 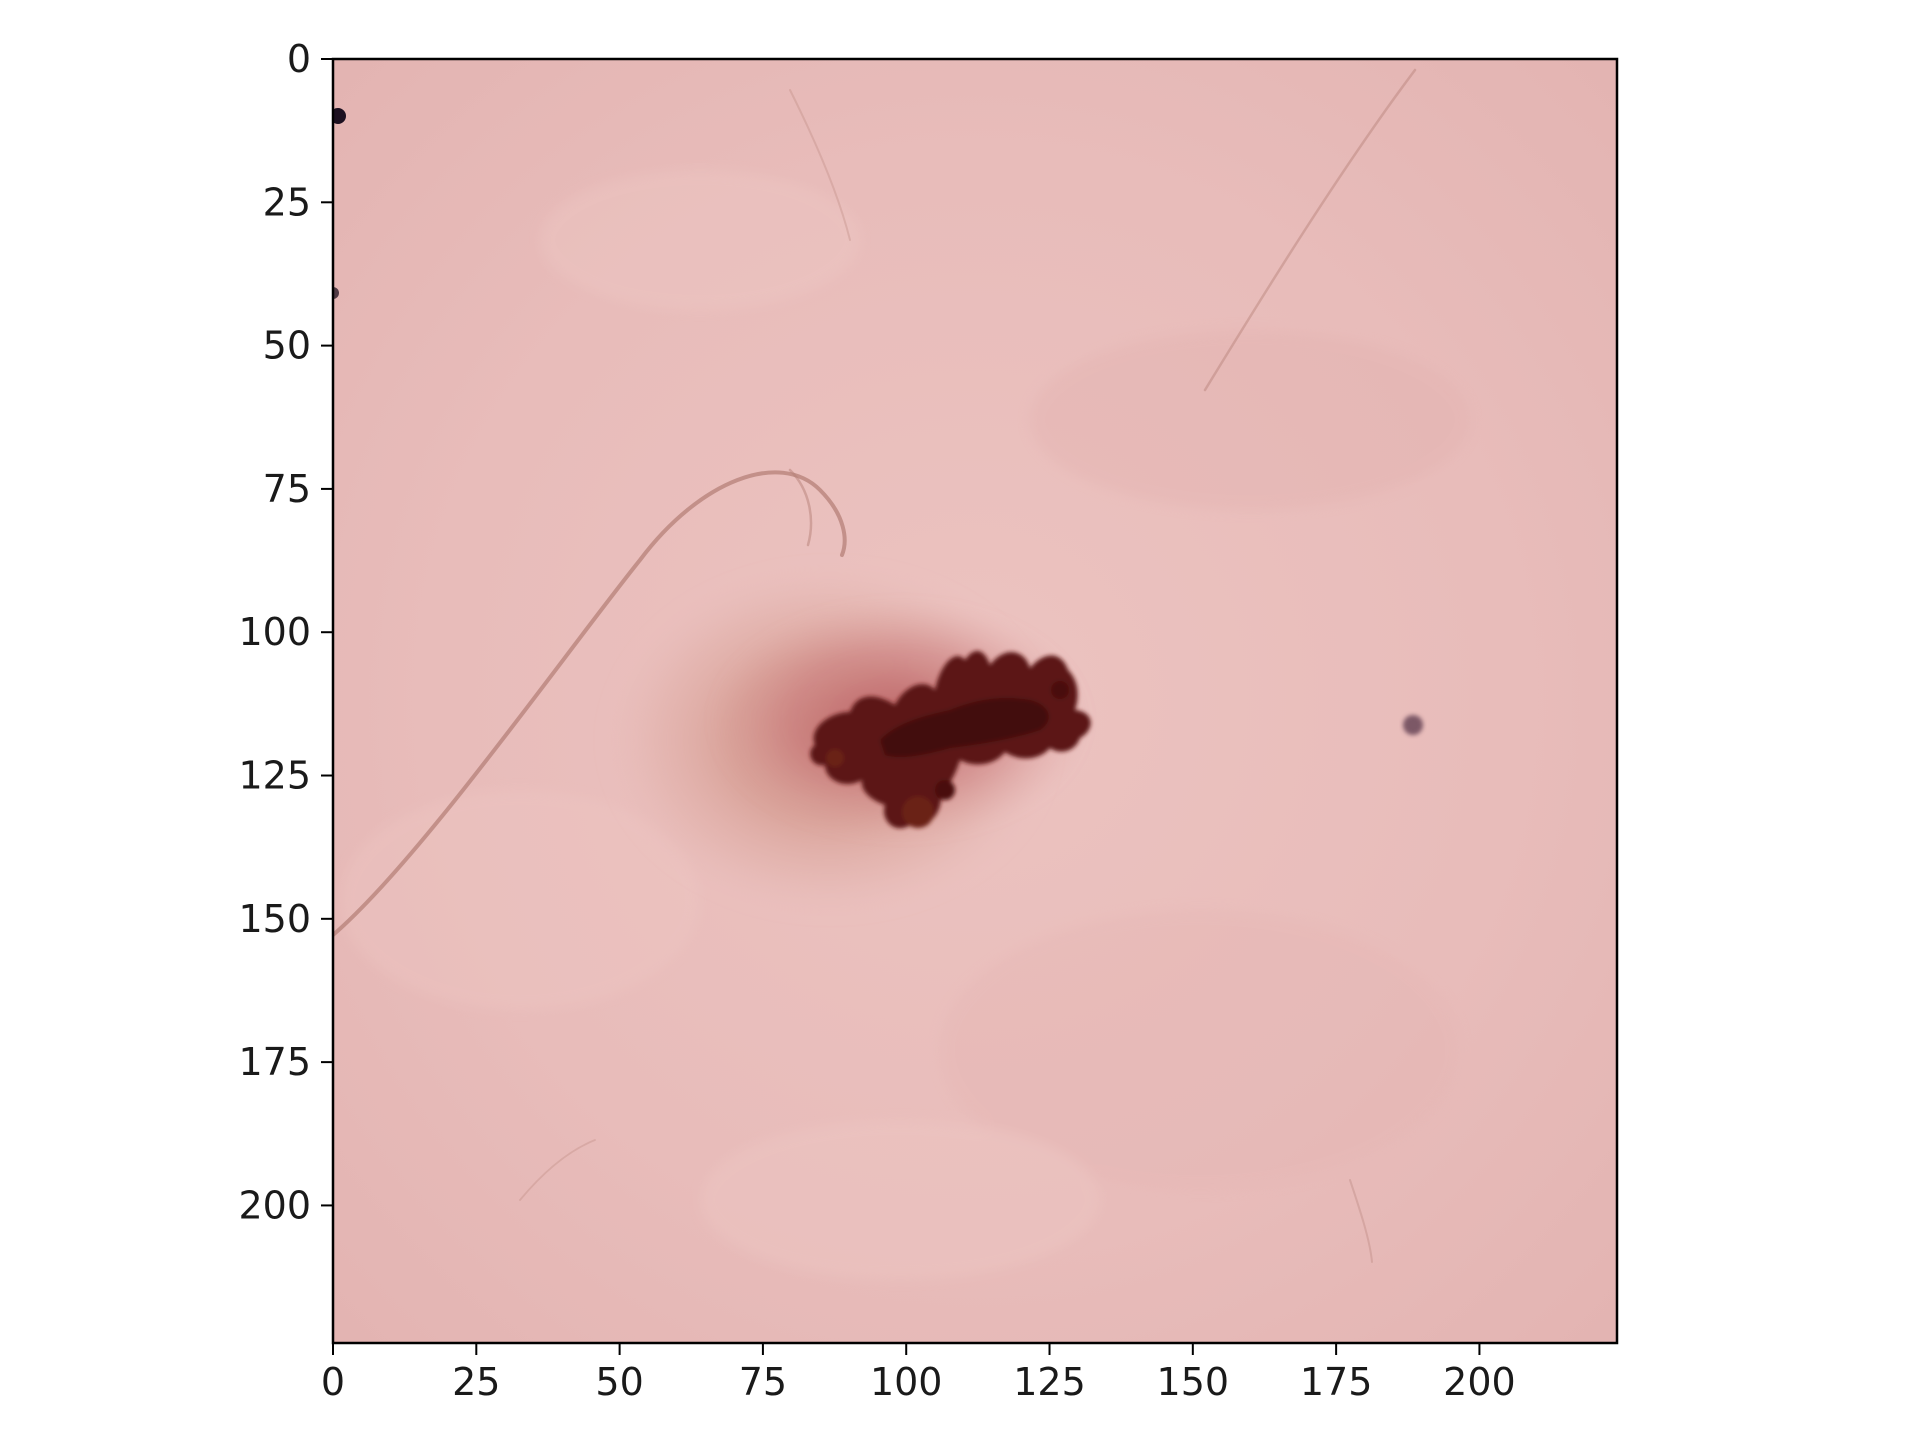 I want to click on y-axis: 0 25 50 75 100 125 150 175 200, so click(x=285, y=632).